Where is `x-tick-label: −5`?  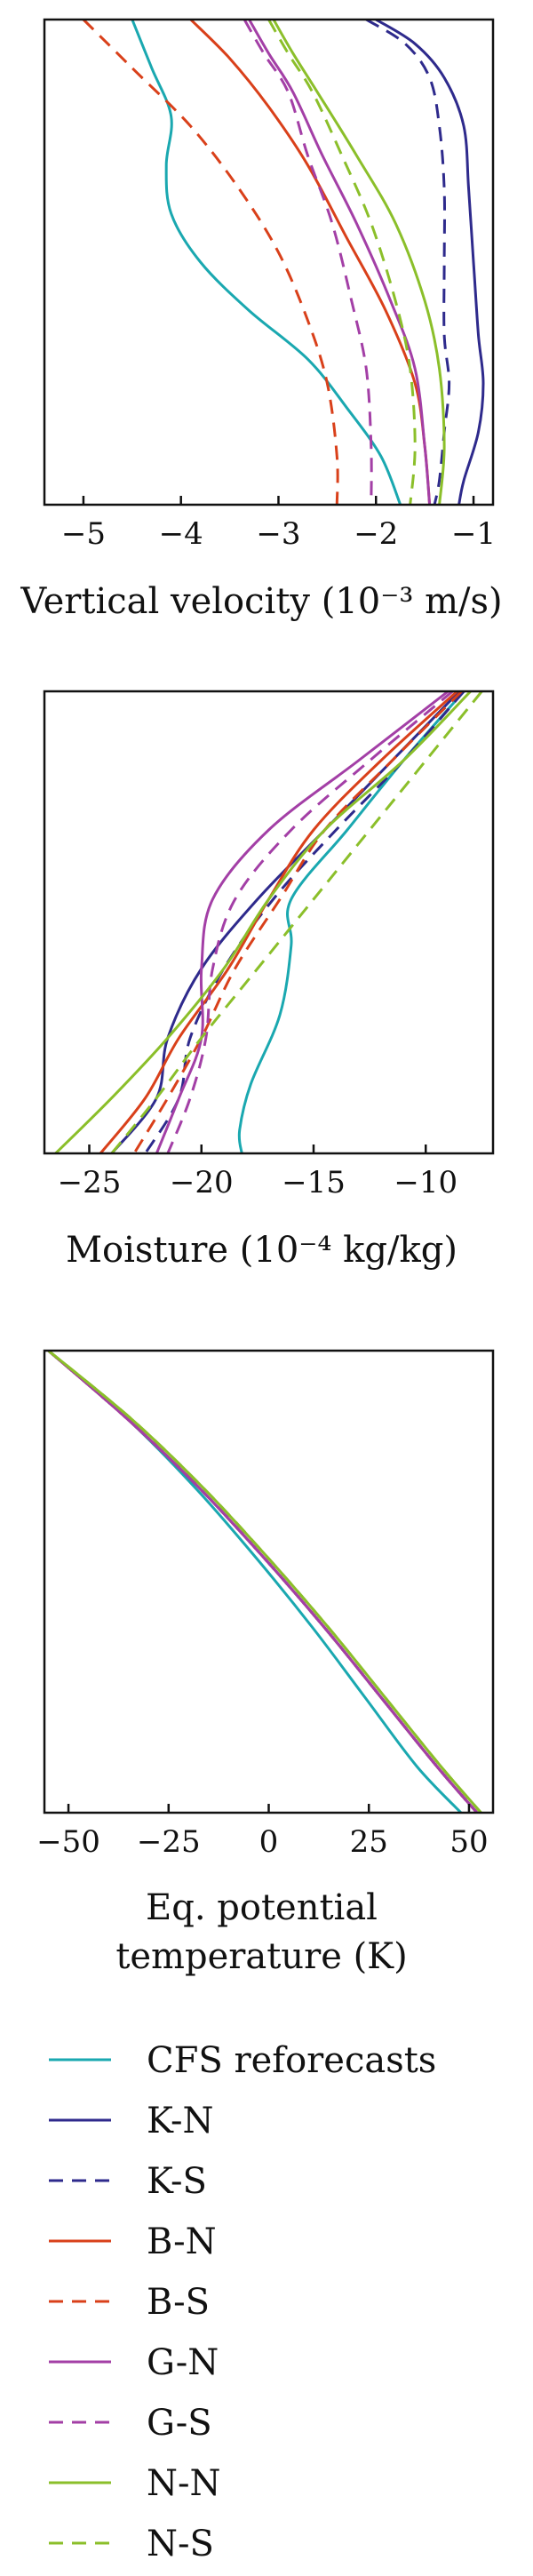 x-tick-label: −5 is located at coordinates (83, 534).